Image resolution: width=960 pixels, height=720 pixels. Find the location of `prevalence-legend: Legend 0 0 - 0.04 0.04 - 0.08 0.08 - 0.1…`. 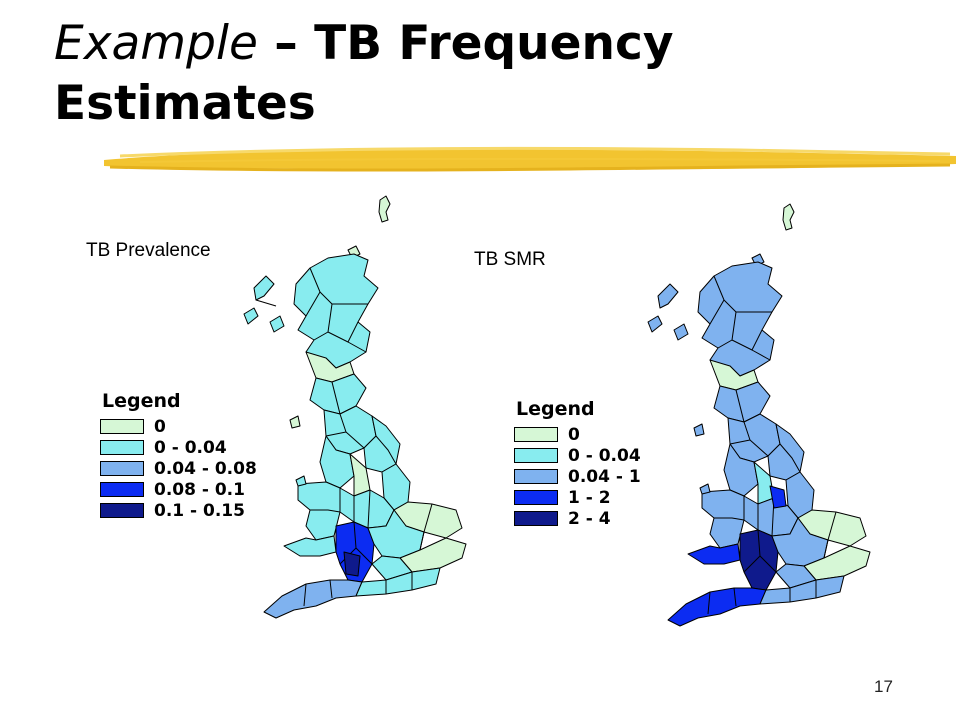

prevalence-legend: Legend 0 0 - 0.04 0.04 - 0.08 0.08 - 0.1… is located at coordinates (178, 455).